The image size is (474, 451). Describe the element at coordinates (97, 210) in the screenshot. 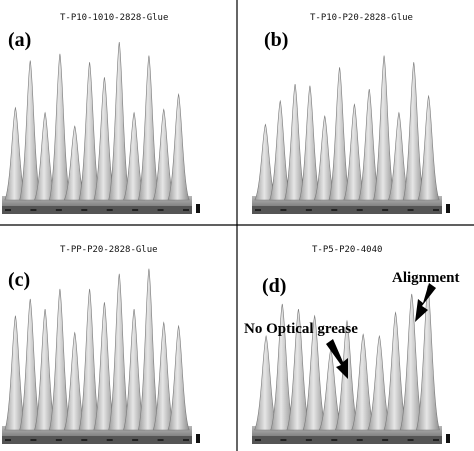

I see `panel-a-base-block` at that location.